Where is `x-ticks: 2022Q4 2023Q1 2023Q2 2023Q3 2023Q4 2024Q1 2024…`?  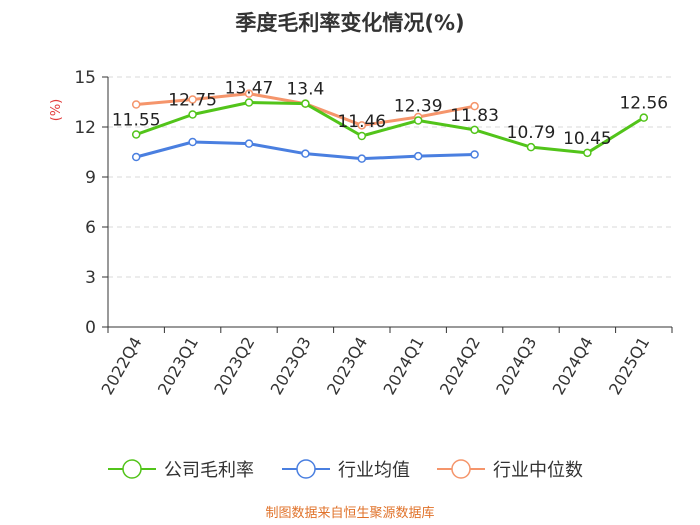 x-ticks: 2022Q4 2023Q1 2023Q2 2023Q3 2023Q4 2024Q1 2024… is located at coordinates (375, 365).